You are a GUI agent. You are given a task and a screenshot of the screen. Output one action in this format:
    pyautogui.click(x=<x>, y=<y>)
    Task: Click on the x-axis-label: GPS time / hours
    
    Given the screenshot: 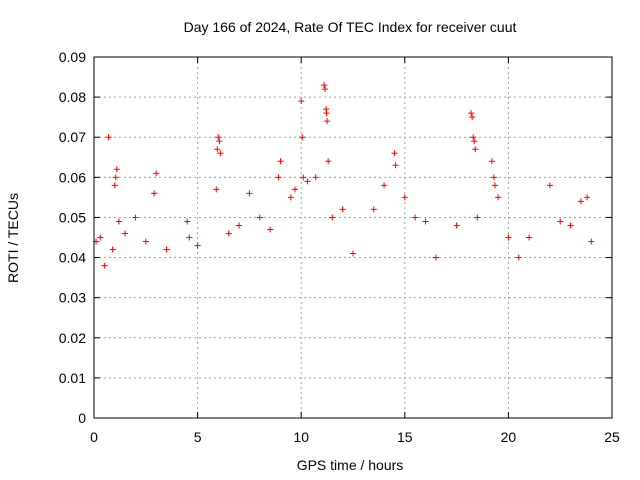 What is the action you would take?
    pyautogui.click(x=350, y=465)
    